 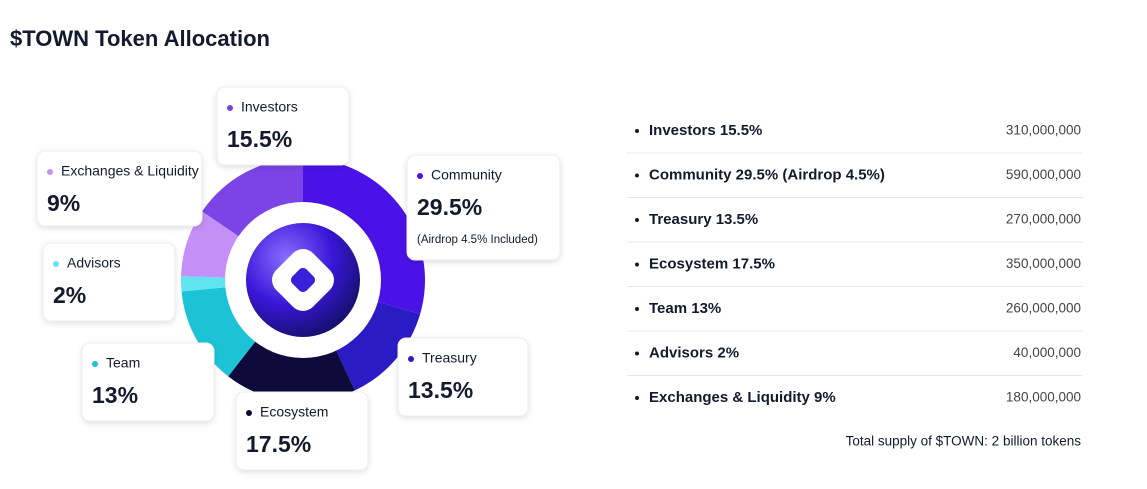 What do you see at coordinates (712, 263) in the screenshot?
I see `item-label: Ecosystem 17.5%` at bounding box center [712, 263].